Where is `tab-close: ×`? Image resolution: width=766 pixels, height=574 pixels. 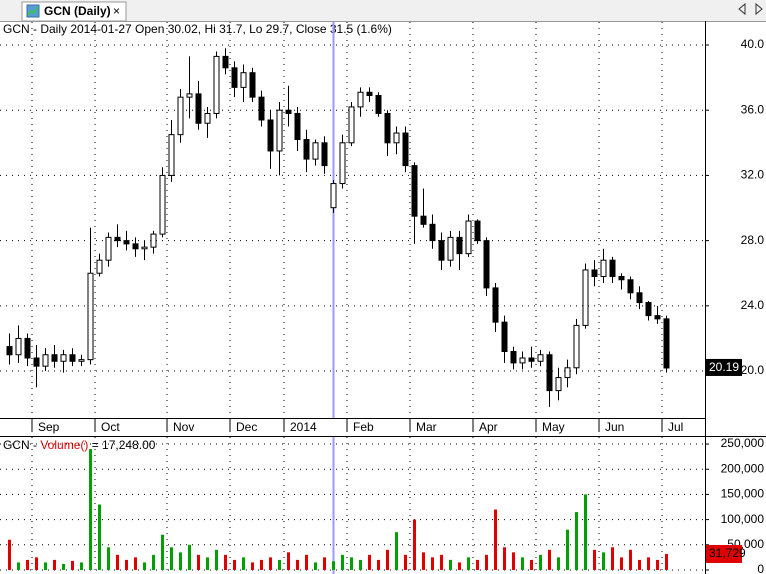
tab-close: × is located at coordinates (116, 11).